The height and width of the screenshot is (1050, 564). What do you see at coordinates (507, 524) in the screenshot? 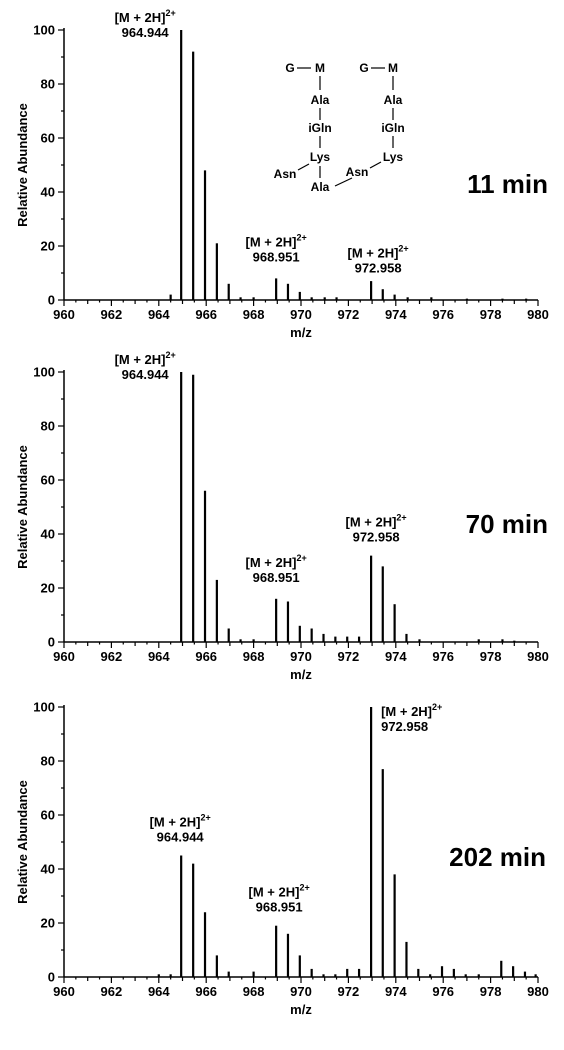
I see `time-label: 70 min` at bounding box center [507, 524].